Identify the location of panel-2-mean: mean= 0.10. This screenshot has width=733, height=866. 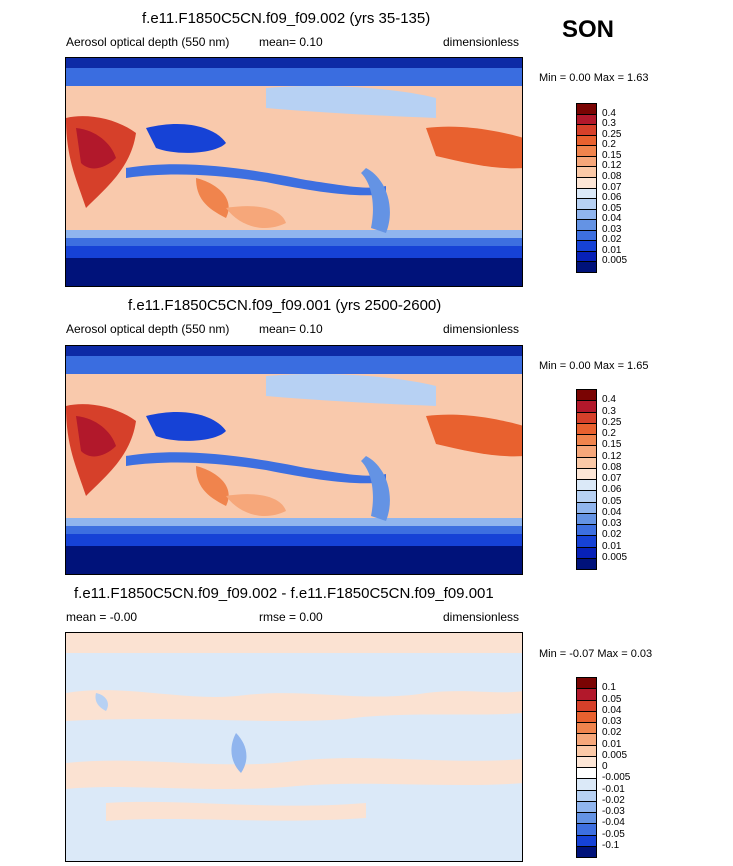
(291, 329).